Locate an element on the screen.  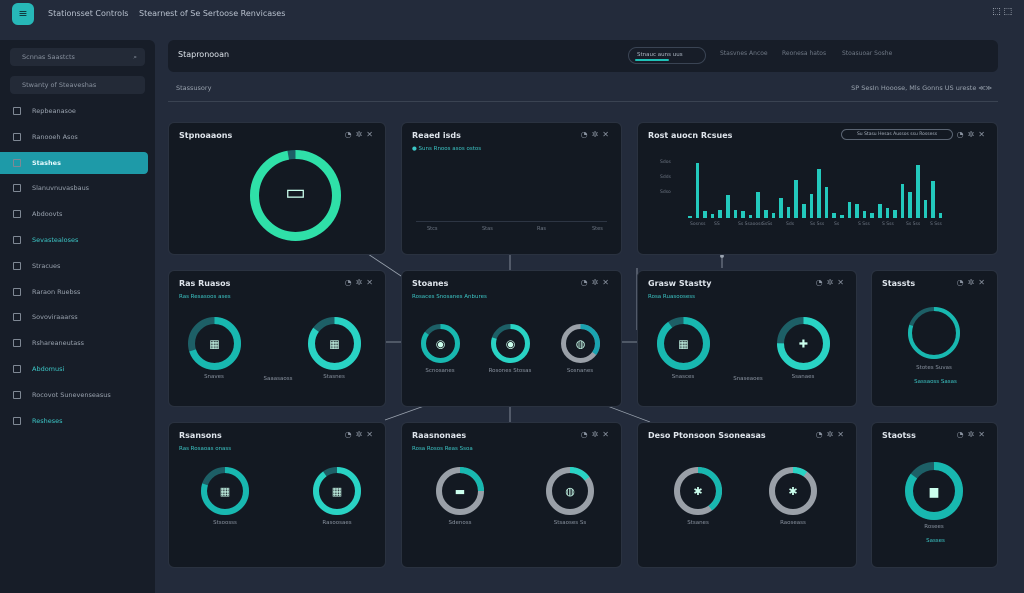
sidebar-filter: Stwanty of Steaveshas is located at coordinates (77, 85).